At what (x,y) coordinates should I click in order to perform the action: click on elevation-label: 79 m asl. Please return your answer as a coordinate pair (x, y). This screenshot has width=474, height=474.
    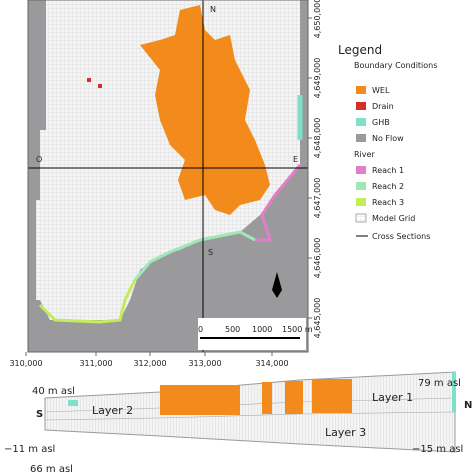
    Looking at the image, I should click on (439, 383).